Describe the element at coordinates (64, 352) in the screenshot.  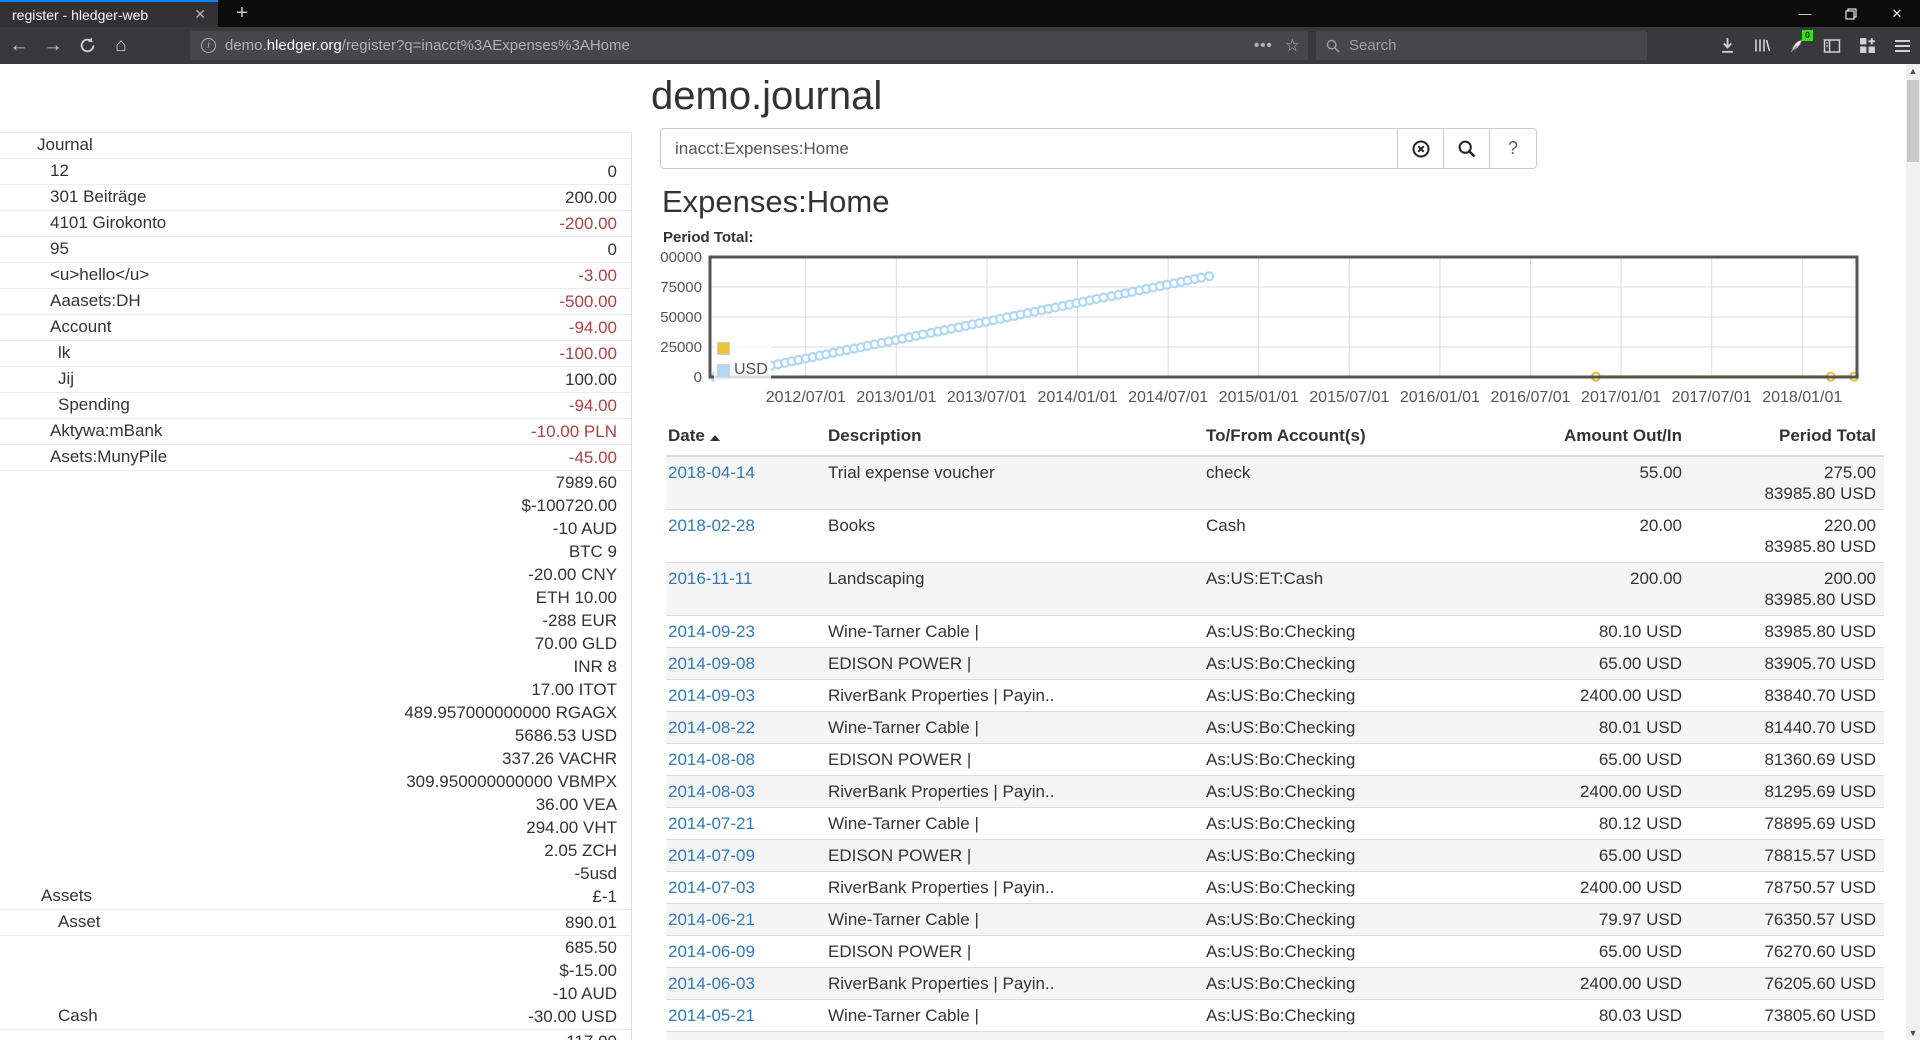
I see `sidebar-account-link: lk` at that location.